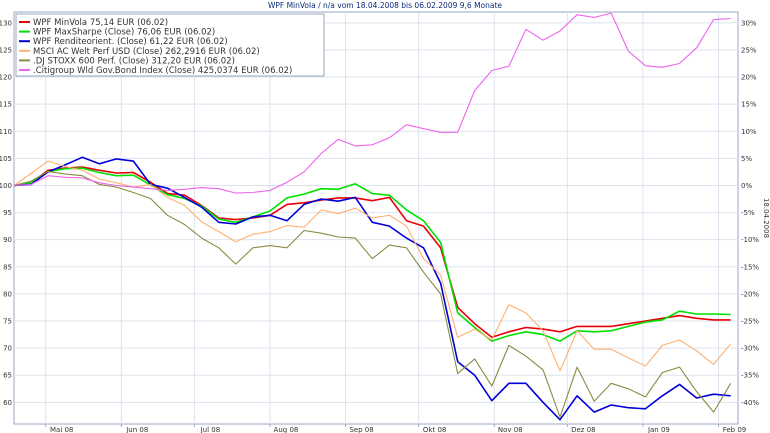  Describe the element at coordinates (658, 429) in the screenshot. I see `x-tick-label: Jan 09` at that location.